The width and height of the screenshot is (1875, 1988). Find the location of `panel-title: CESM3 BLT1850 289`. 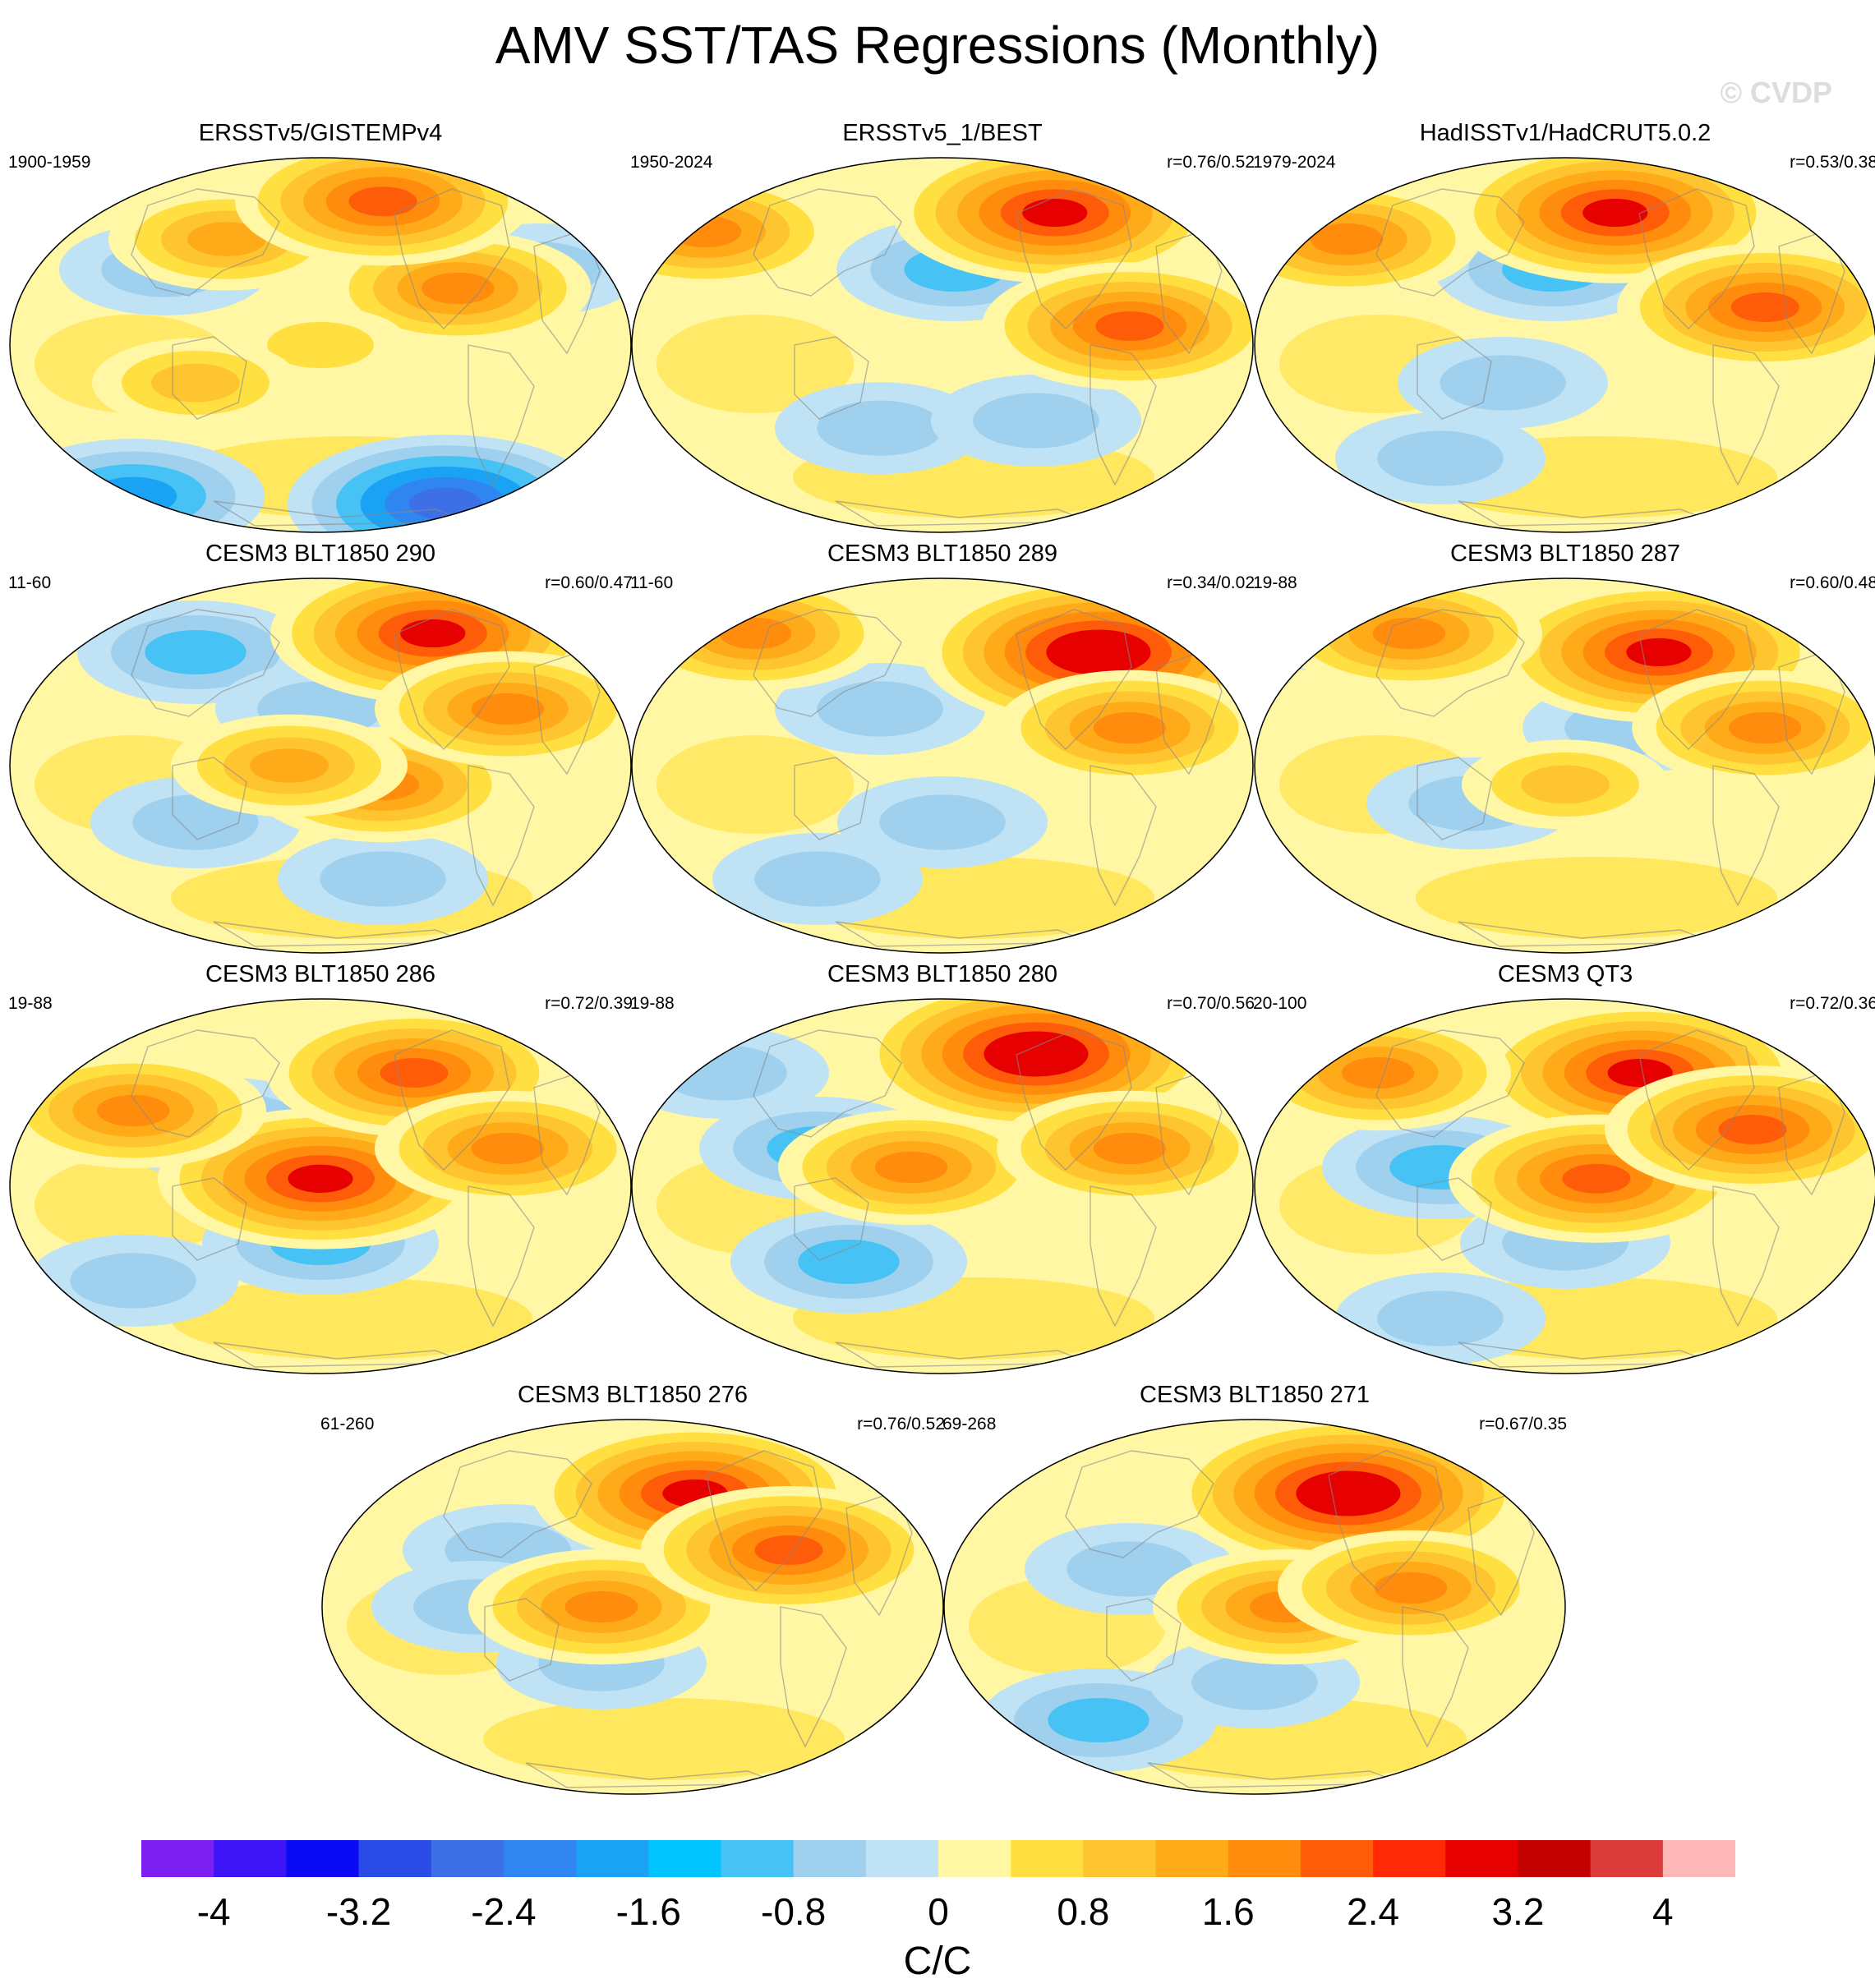

panel-title: CESM3 BLT1850 289 is located at coordinates (942, 554).